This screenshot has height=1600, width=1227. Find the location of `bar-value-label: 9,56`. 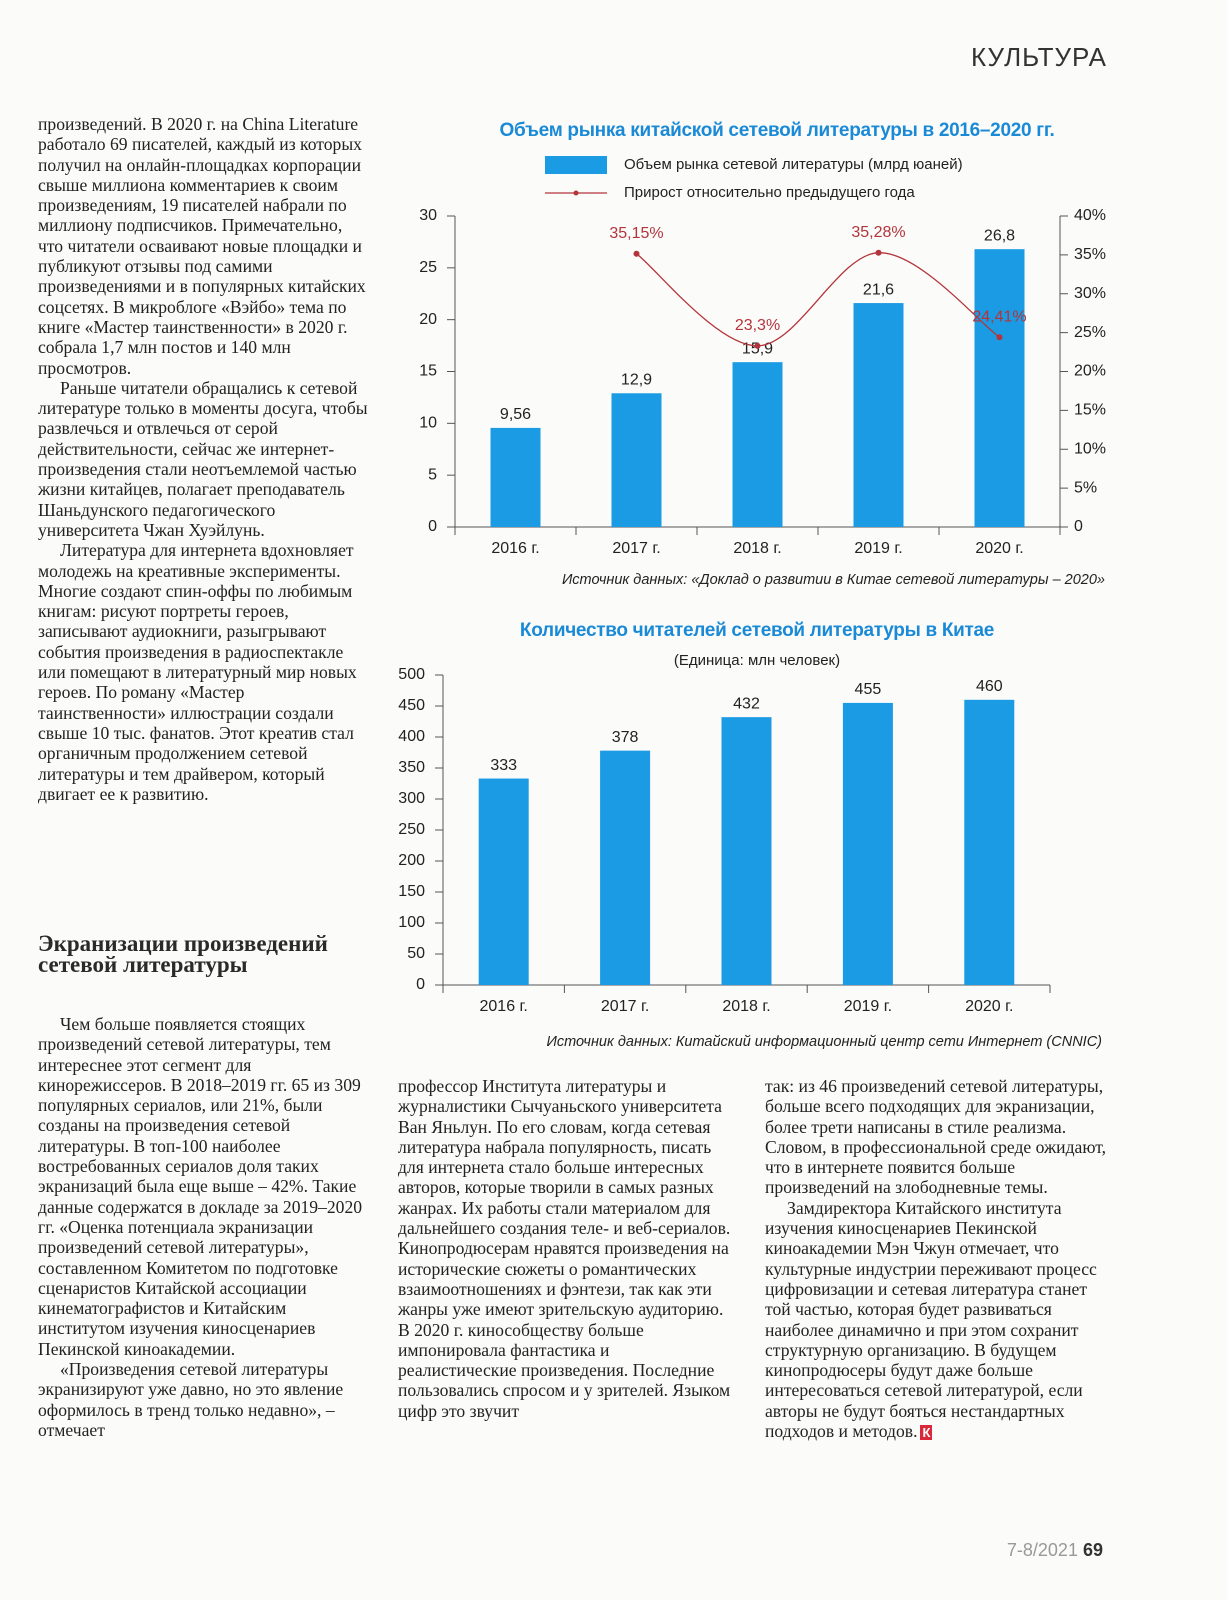

bar-value-label: 9,56 is located at coordinates (515, 414).